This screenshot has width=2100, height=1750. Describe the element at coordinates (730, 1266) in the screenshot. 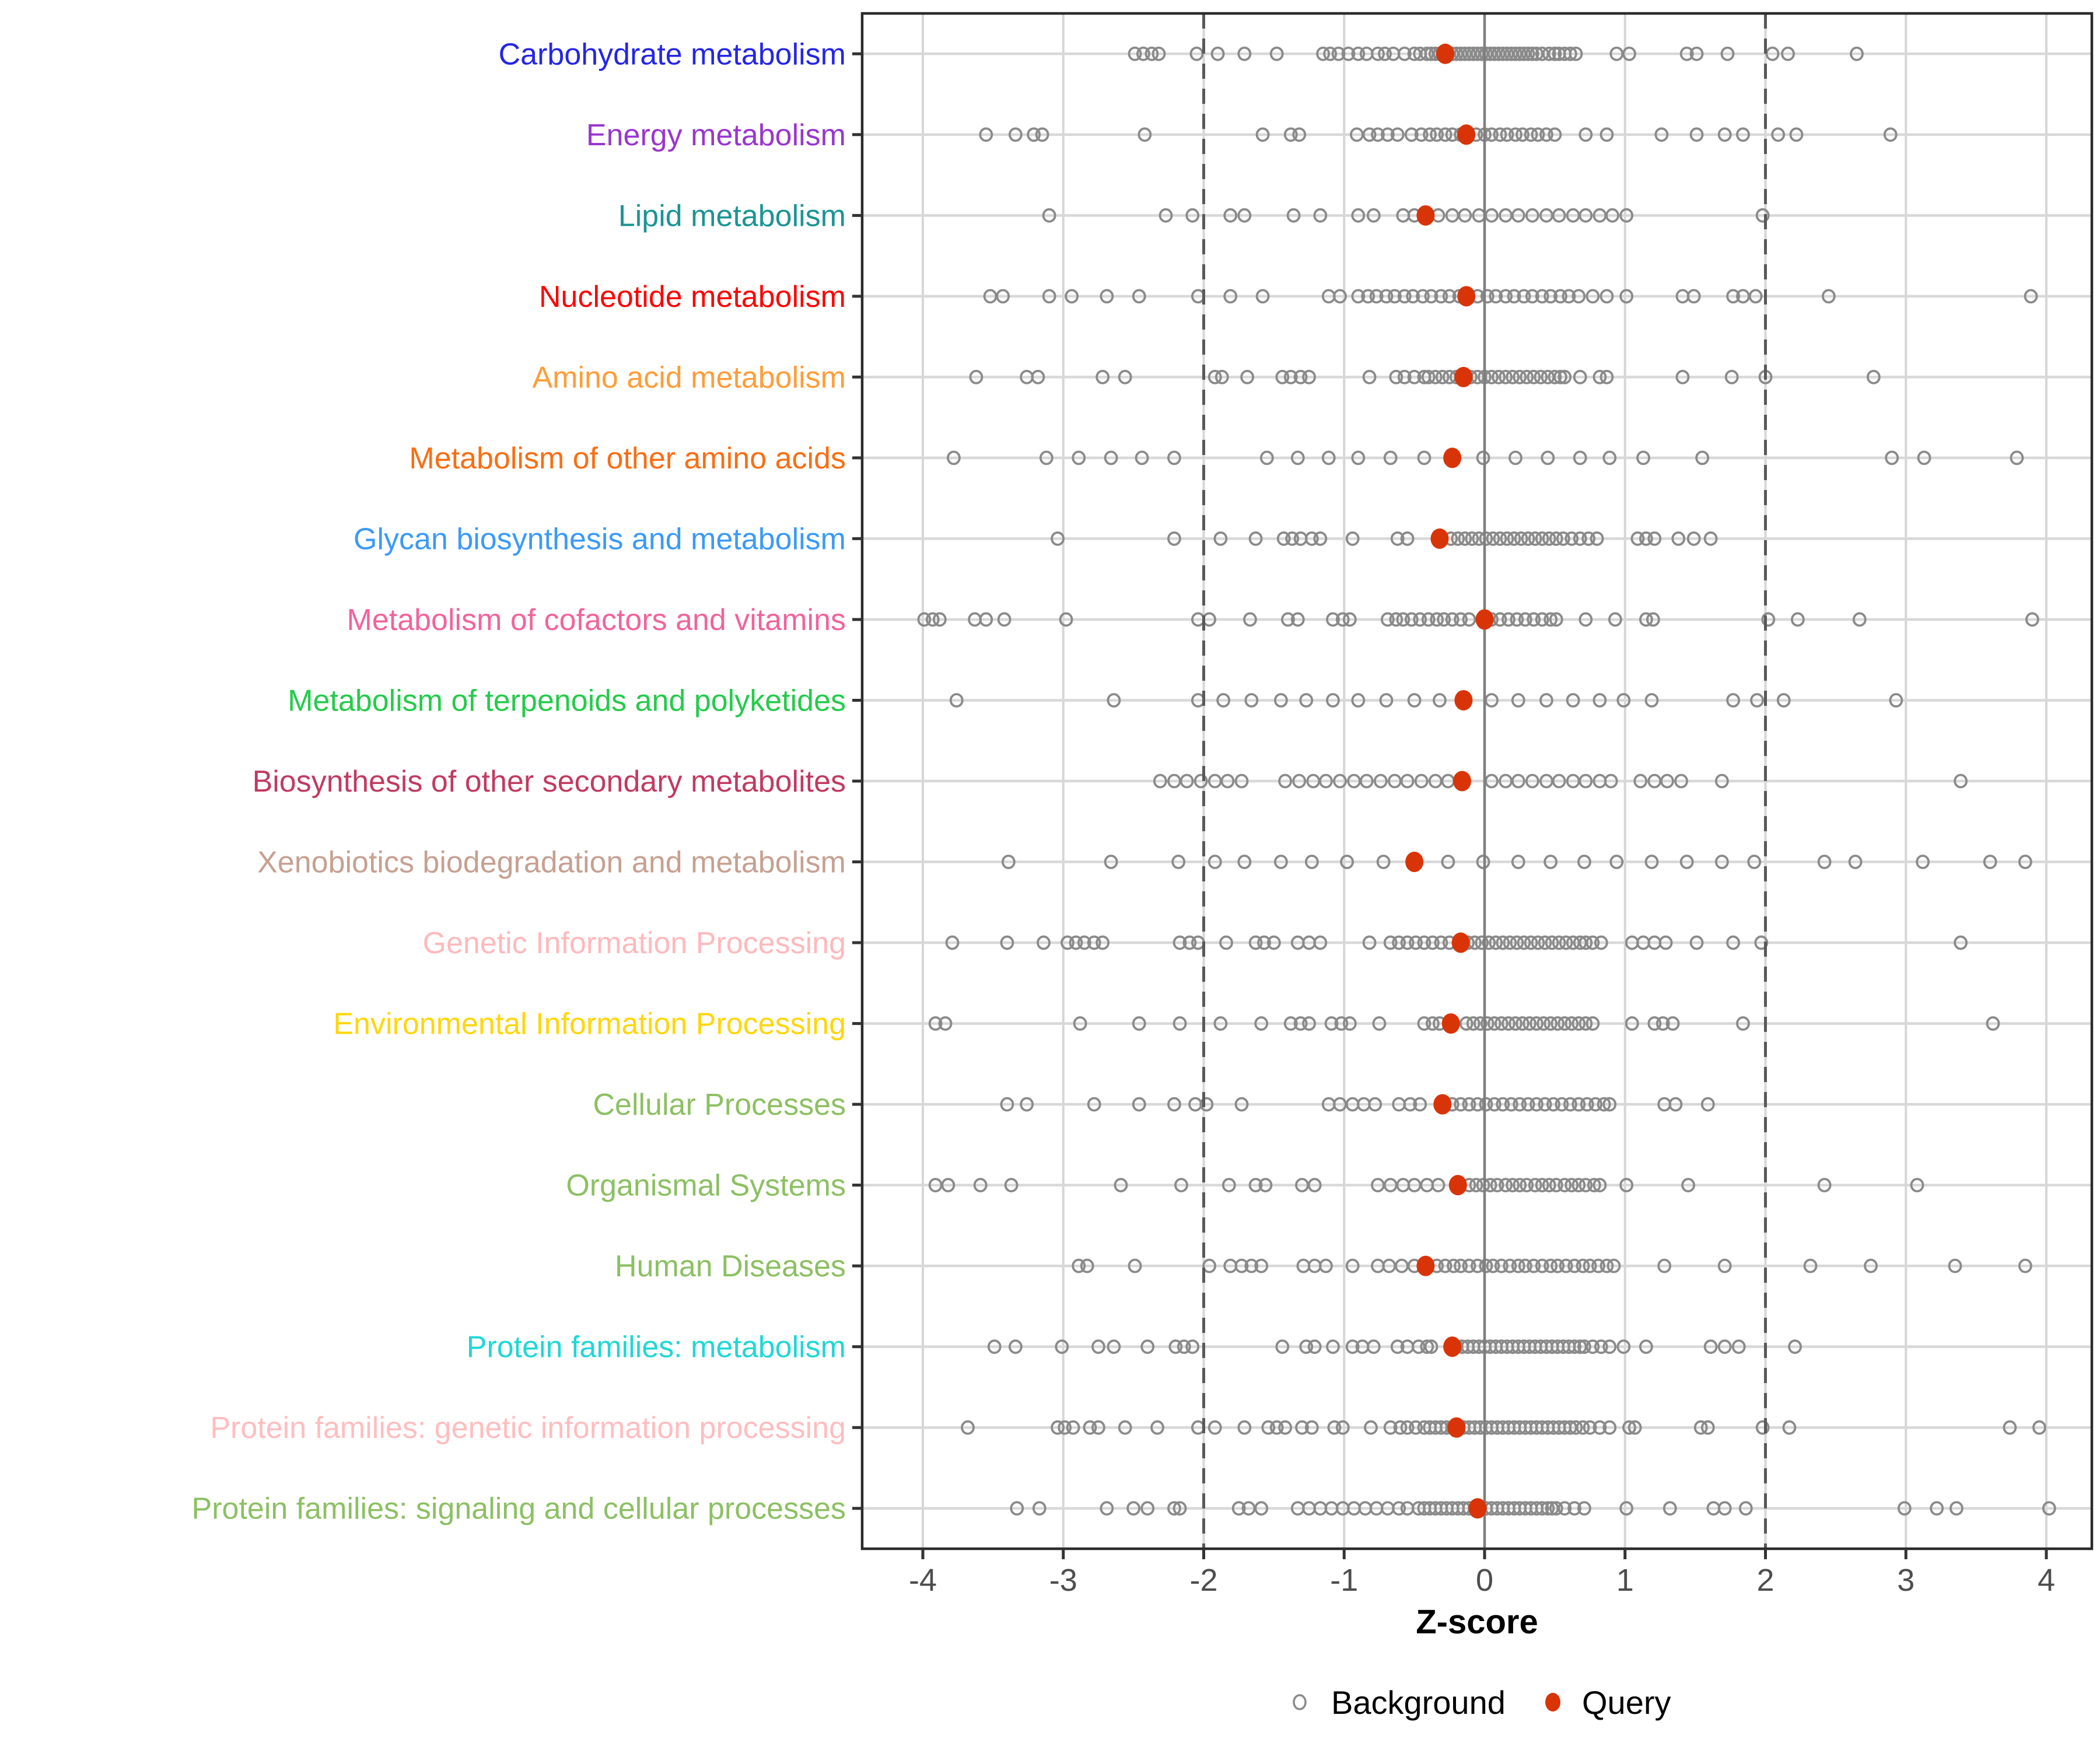

I see `category-label: Human Diseases` at that location.